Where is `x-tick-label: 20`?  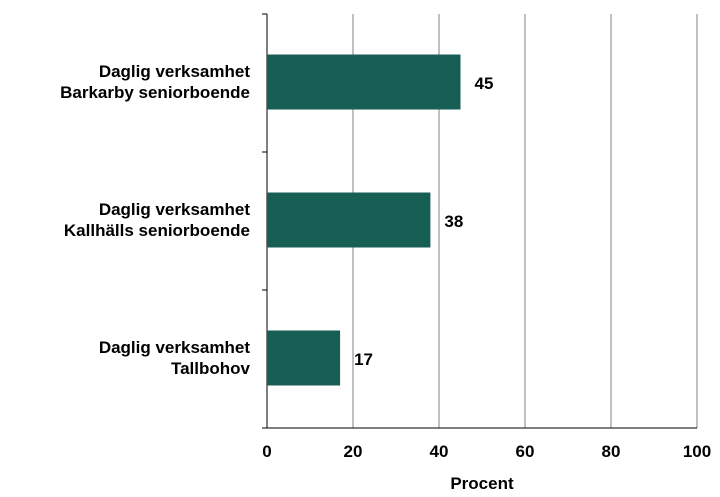 x-tick-label: 20 is located at coordinates (353, 451).